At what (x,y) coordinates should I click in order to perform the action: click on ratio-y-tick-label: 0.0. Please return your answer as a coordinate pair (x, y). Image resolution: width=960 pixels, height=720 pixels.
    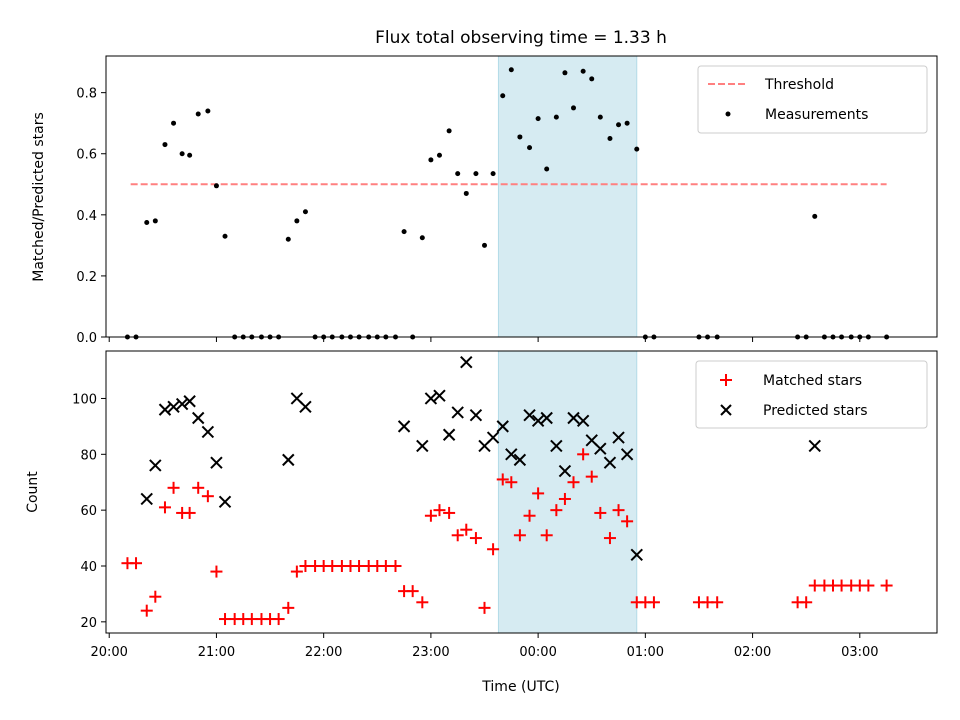
    Looking at the image, I should click on (86, 338).